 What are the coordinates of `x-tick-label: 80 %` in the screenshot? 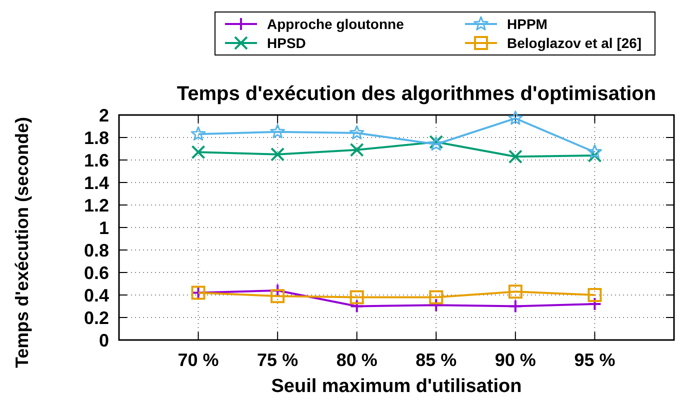 It's located at (357, 360).